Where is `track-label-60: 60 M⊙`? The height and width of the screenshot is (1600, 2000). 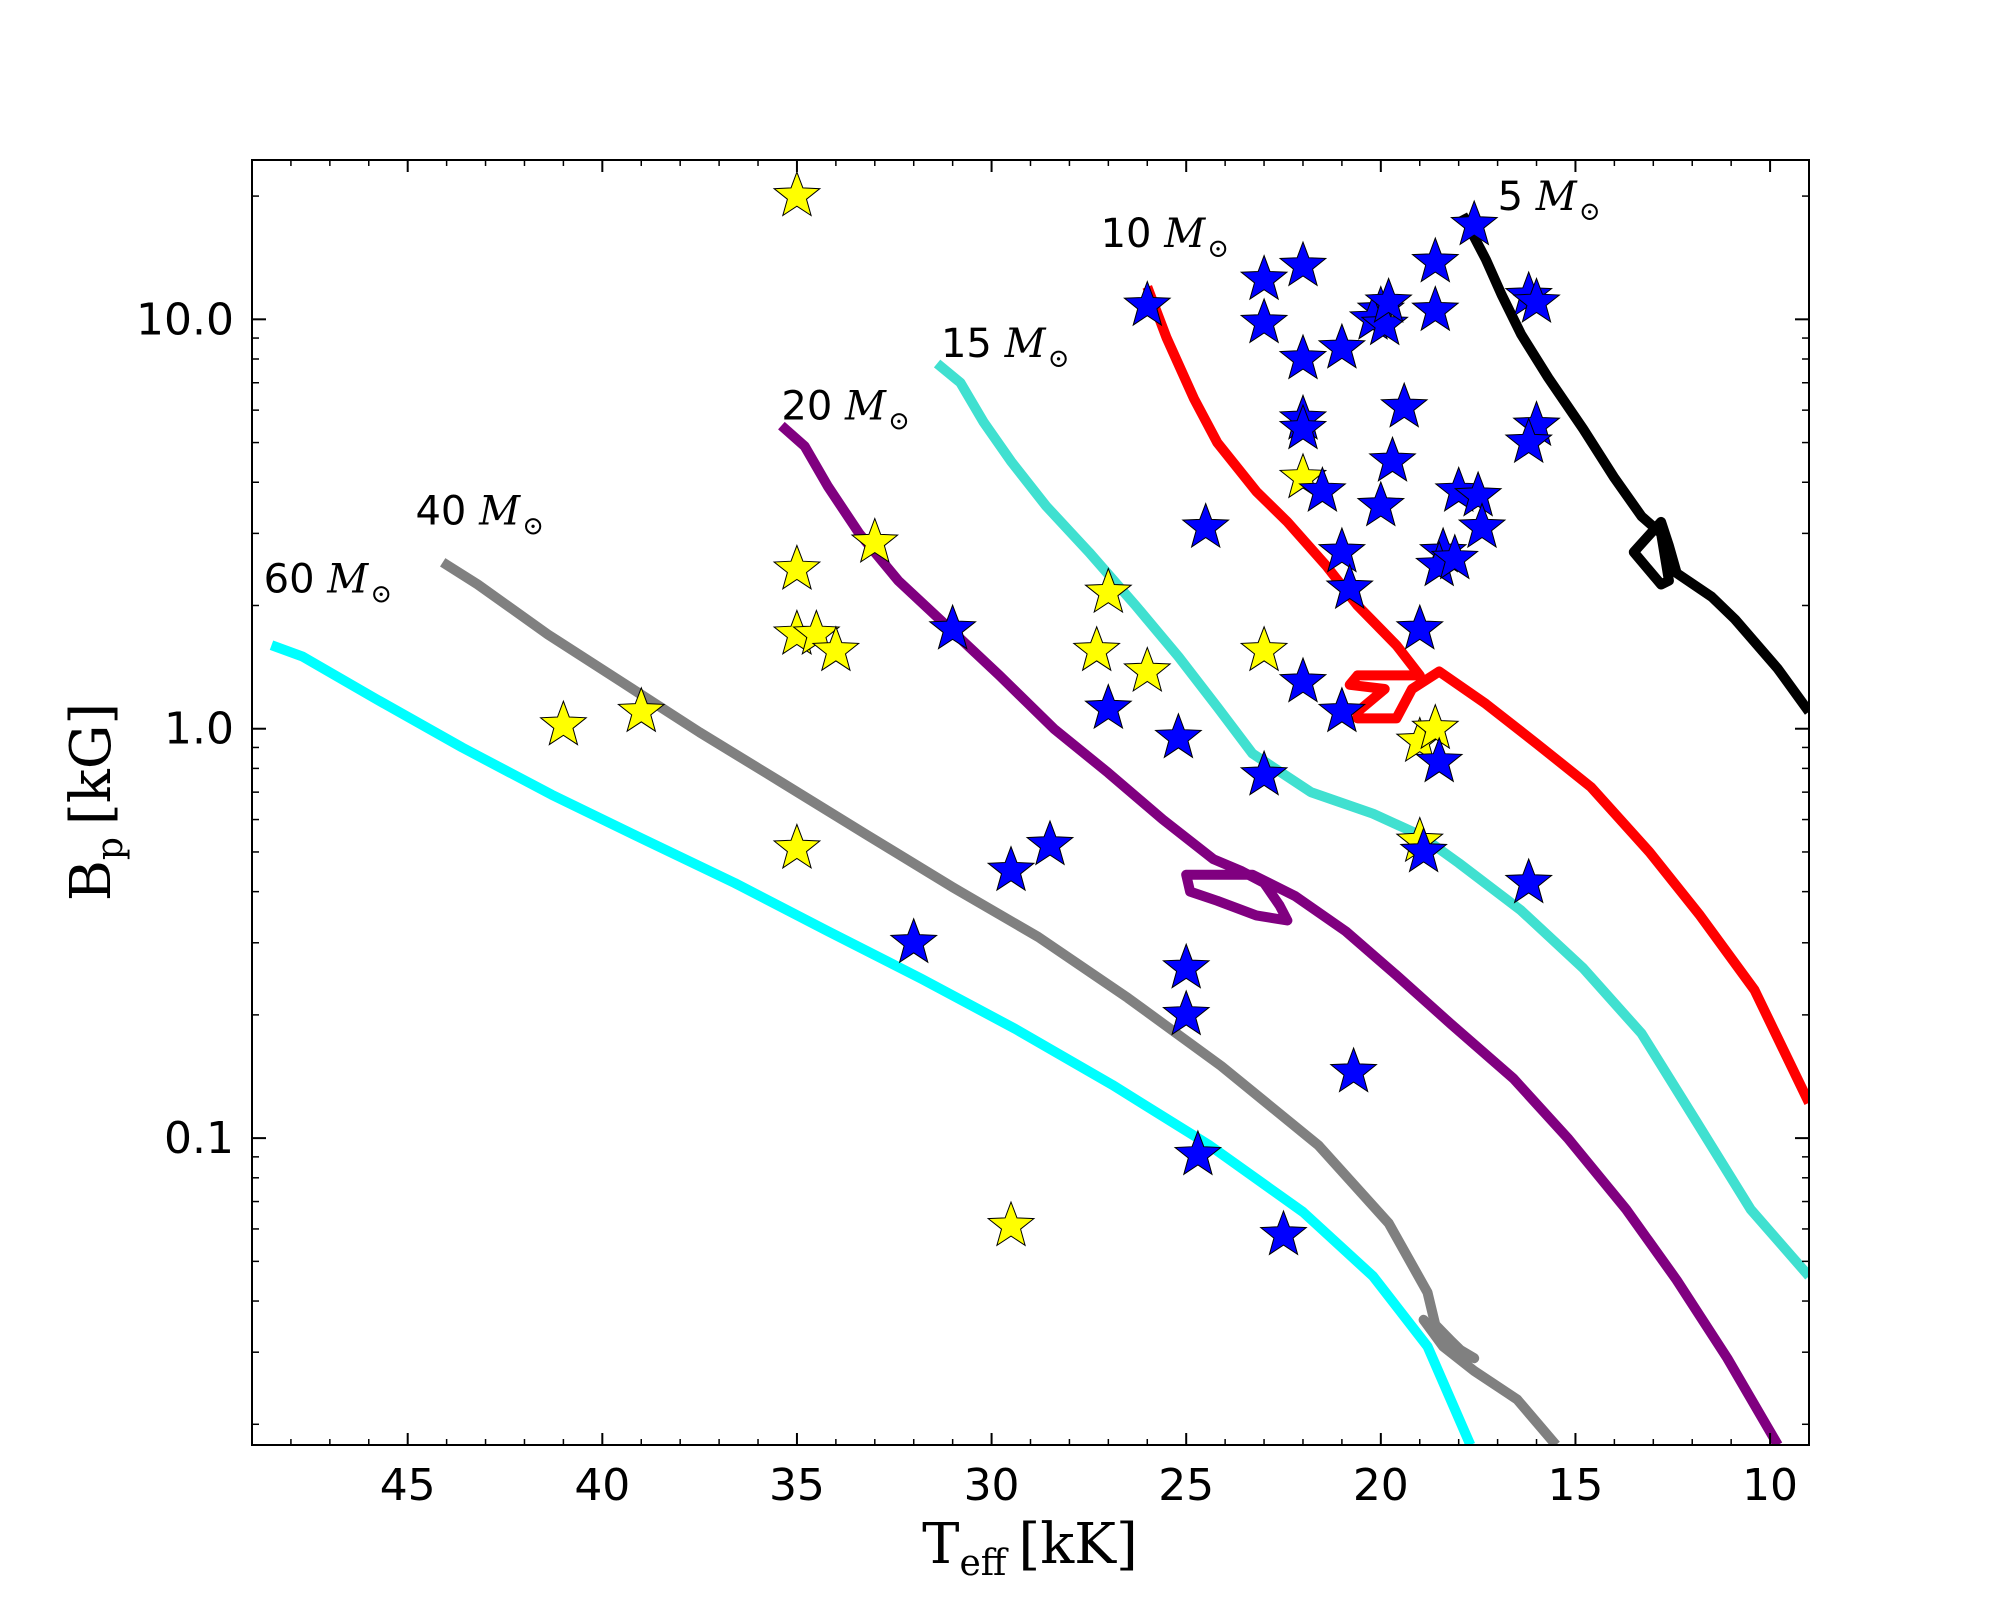 track-label-60: 60 M⊙ is located at coordinates (328, 583).